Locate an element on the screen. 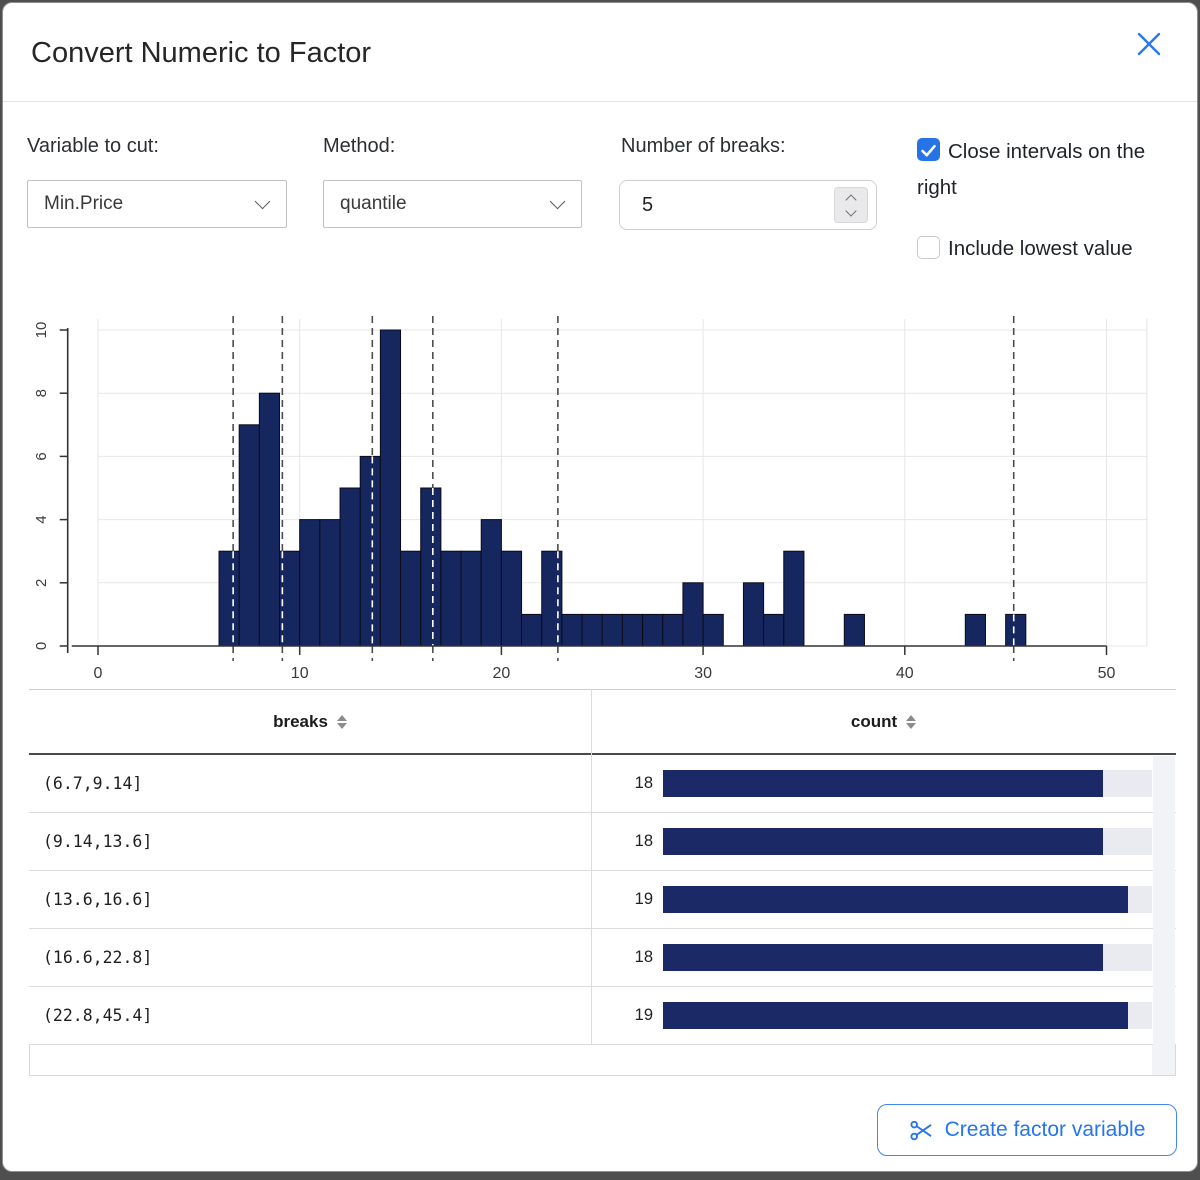 The height and width of the screenshot is (1180, 1200). page-title: Convert Numeric to Factor is located at coordinates (201, 53).